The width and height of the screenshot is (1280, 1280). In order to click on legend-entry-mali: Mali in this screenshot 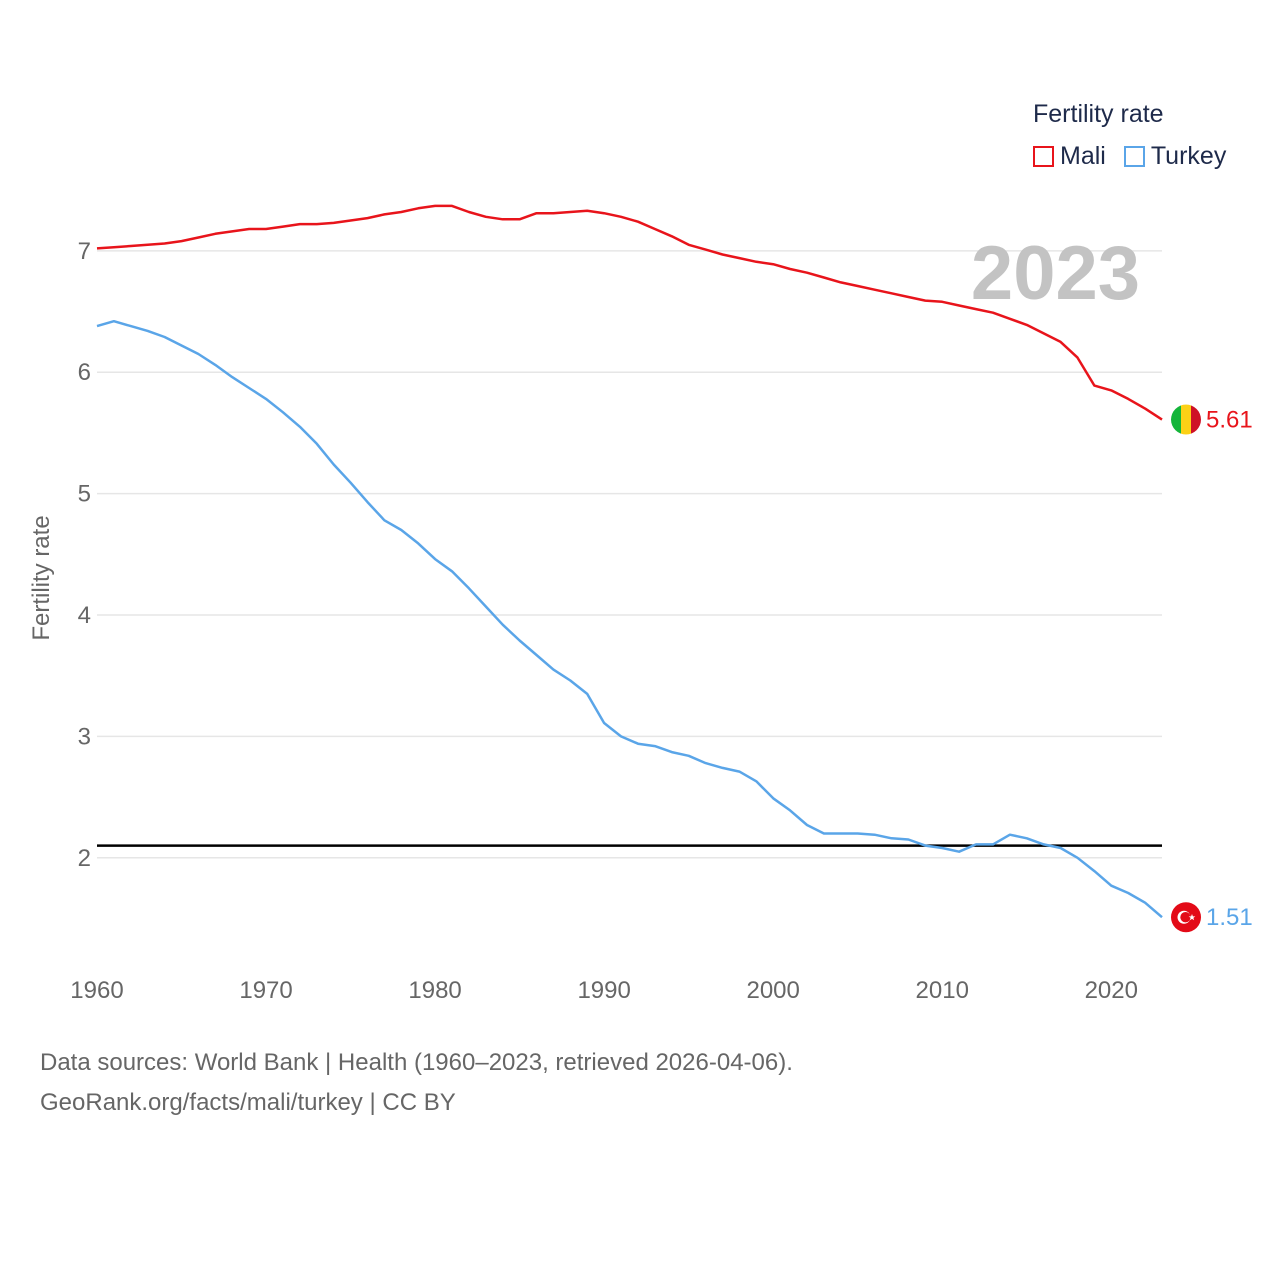, I will do `click(1069, 156)`.